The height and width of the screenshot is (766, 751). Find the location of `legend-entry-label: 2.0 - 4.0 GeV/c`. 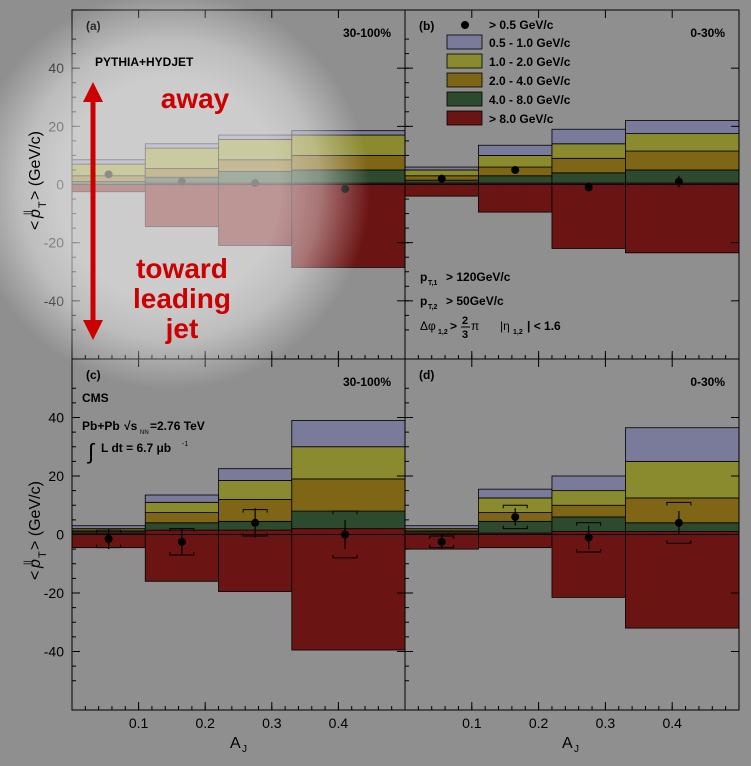

legend-entry-label: 2.0 - 4.0 GeV/c is located at coordinates (530, 81).